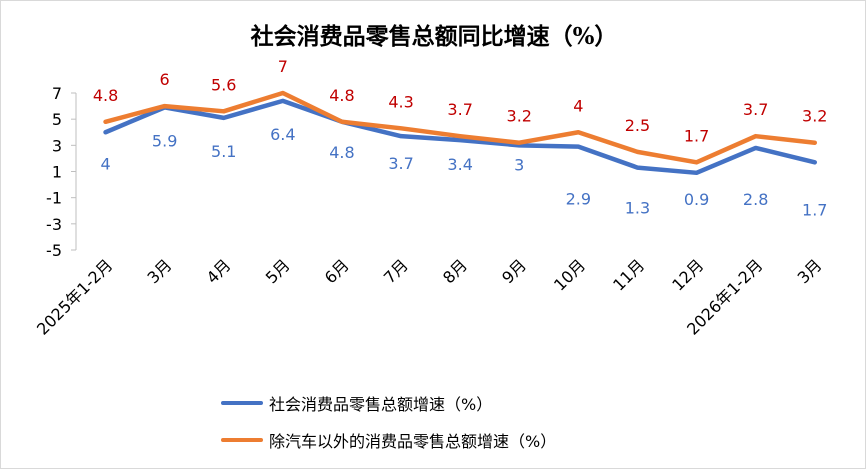 The image size is (866, 469). What do you see at coordinates (54, 198) in the screenshot?
I see `y-tick-label: -1` at bounding box center [54, 198].